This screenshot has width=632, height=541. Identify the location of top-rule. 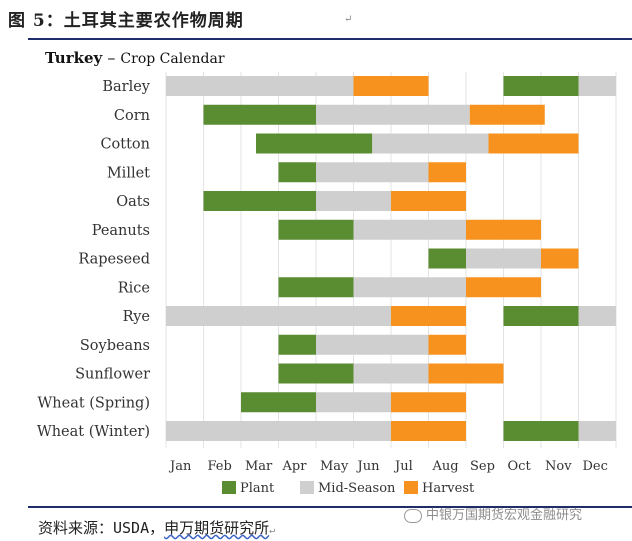
(330, 39).